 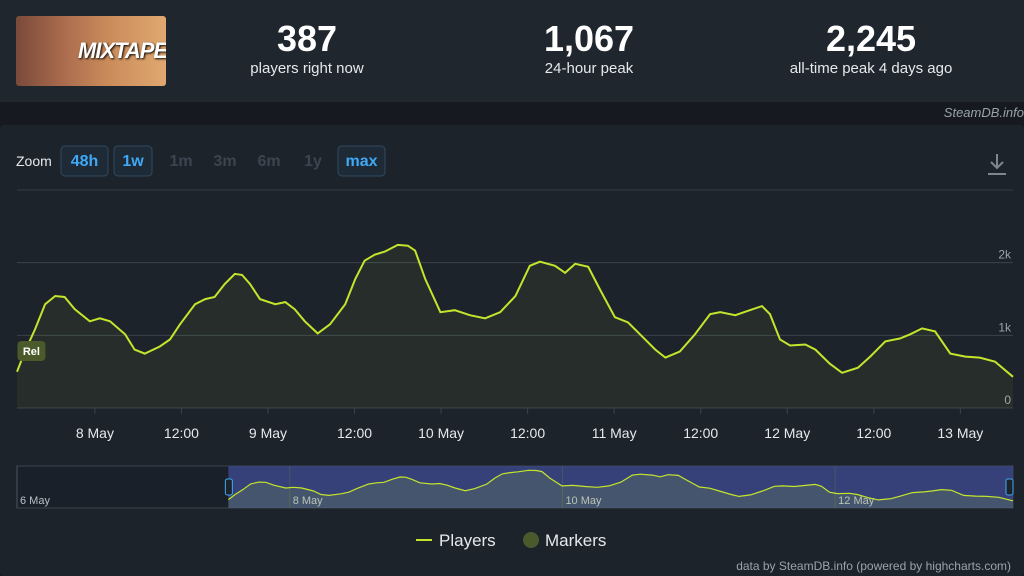 What do you see at coordinates (224, 161) in the screenshot?
I see `zoom-button: 3m` at bounding box center [224, 161].